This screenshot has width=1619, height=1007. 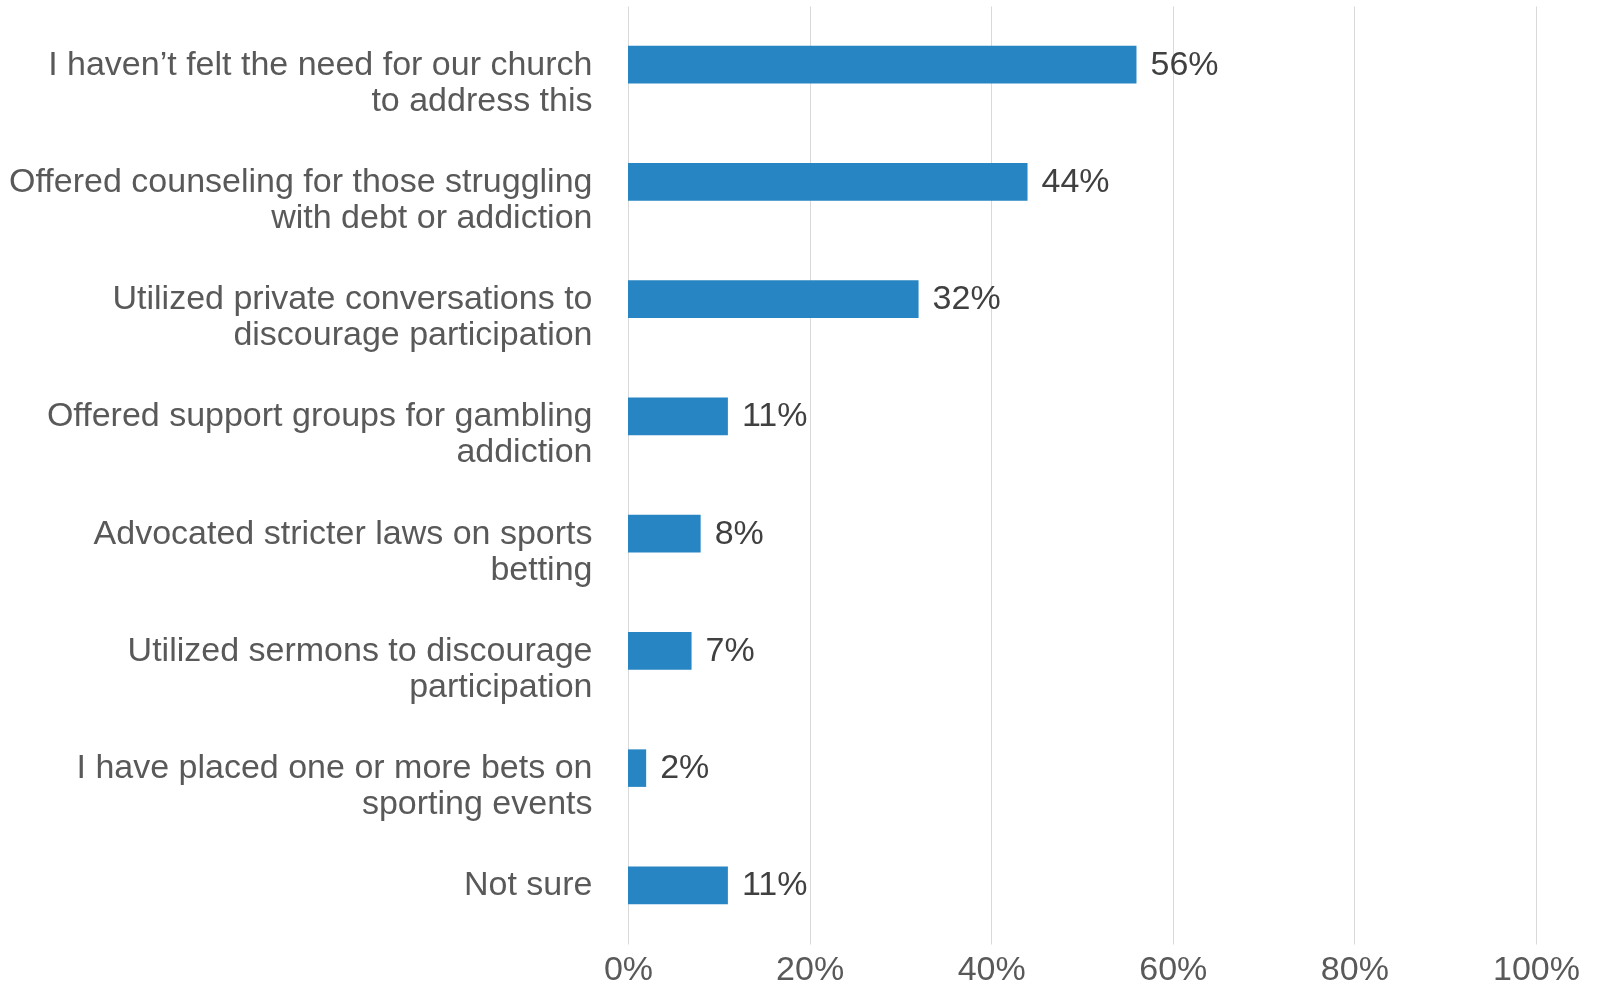 What do you see at coordinates (528, 883) in the screenshot?
I see `y-tick-label: Not sure` at bounding box center [528, 883].